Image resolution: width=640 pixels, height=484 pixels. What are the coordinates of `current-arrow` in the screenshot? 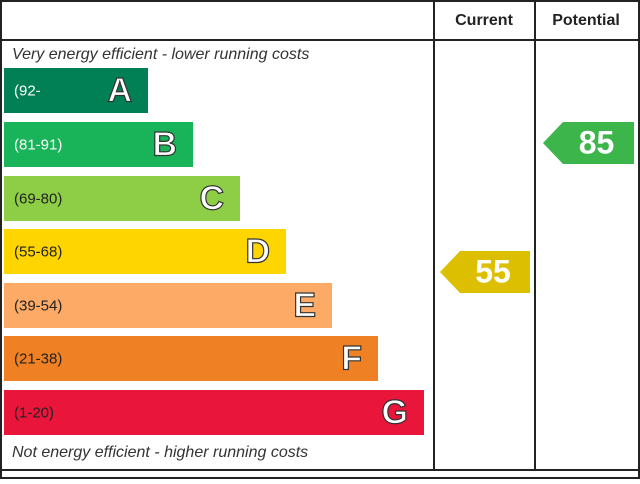 It's located at (485, 272).